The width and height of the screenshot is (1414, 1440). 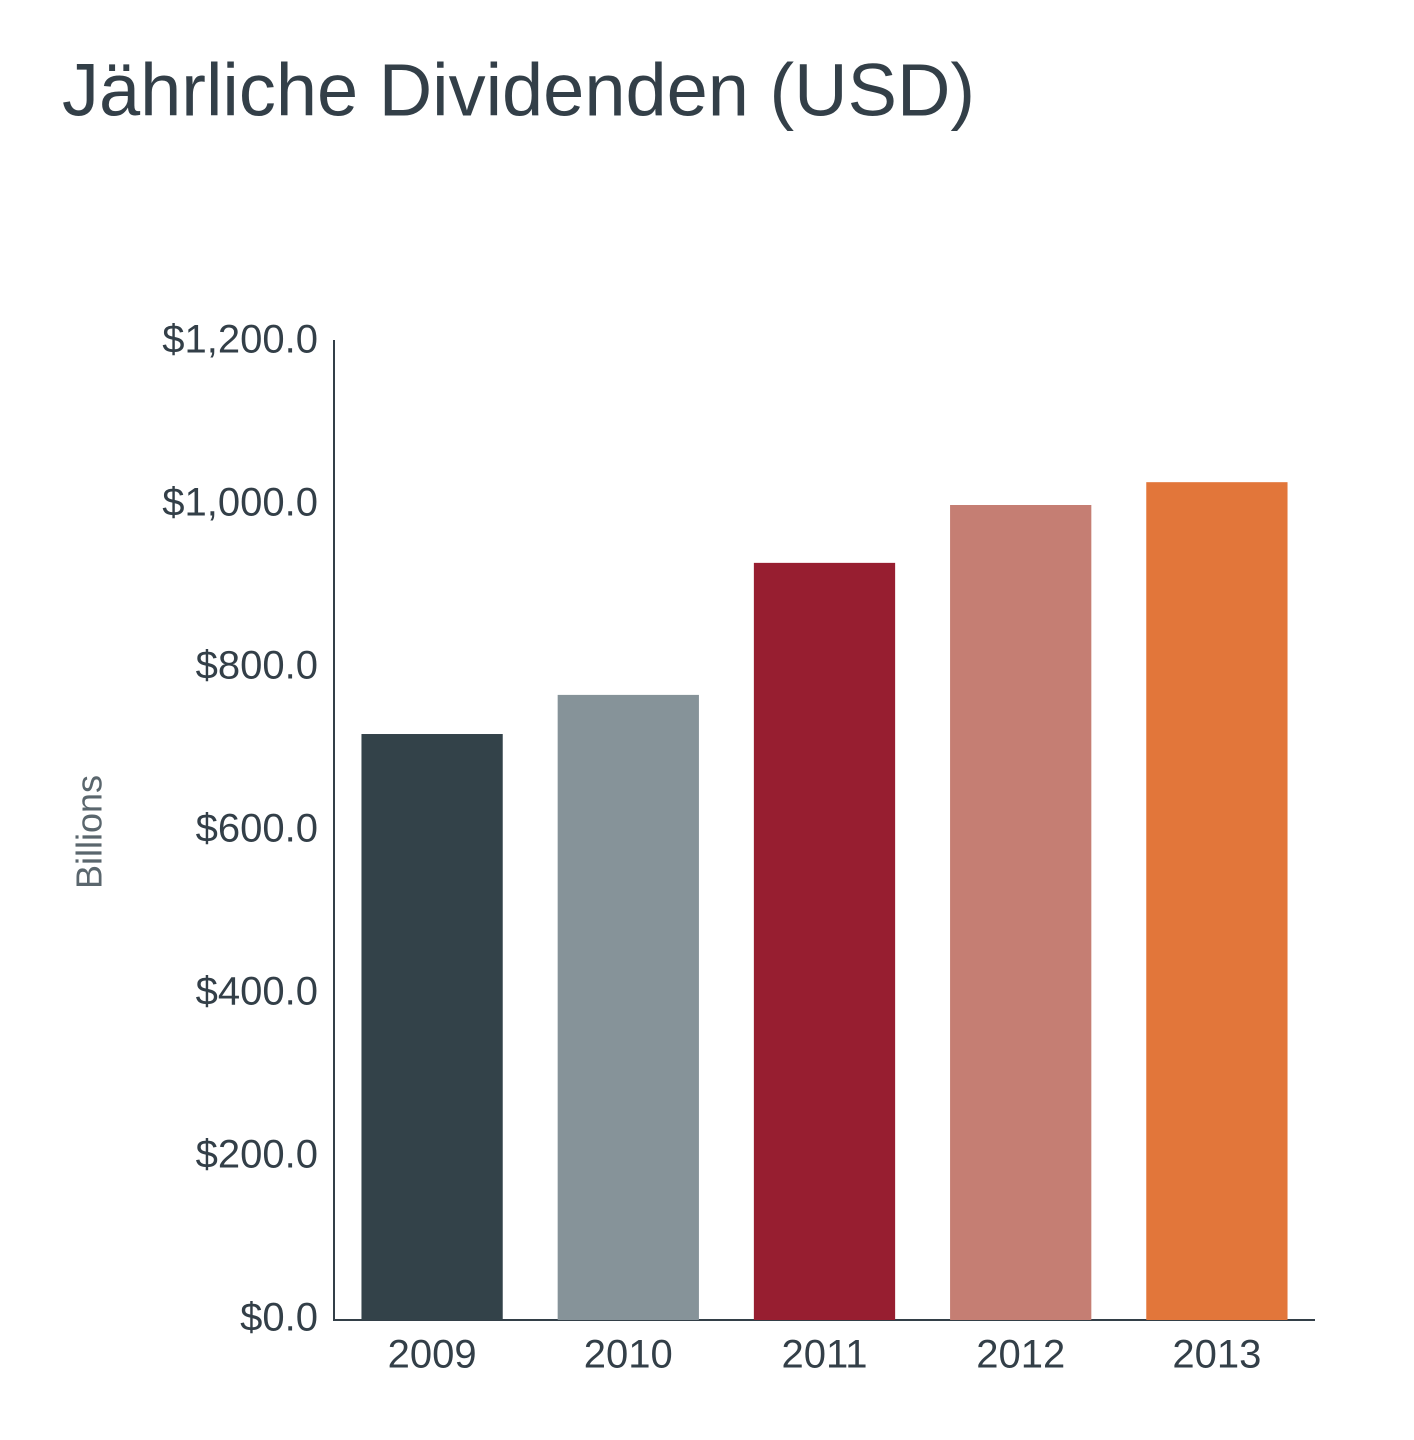 What do you see at coordinates (240, 503) in the screenshot?
I see `y-tick-label: $1,000.0` at bounding box center [240, 503].